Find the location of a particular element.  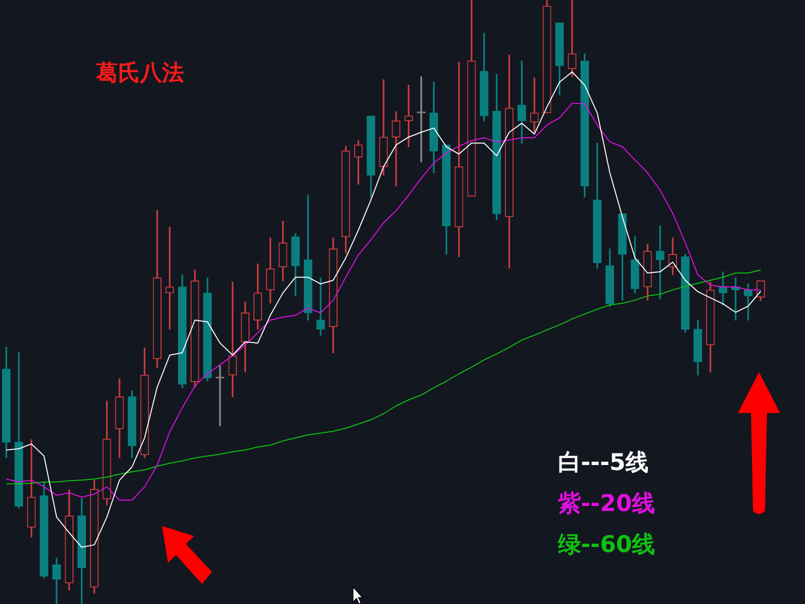

text: 绿--60线 is located at coordinates (606, 545).